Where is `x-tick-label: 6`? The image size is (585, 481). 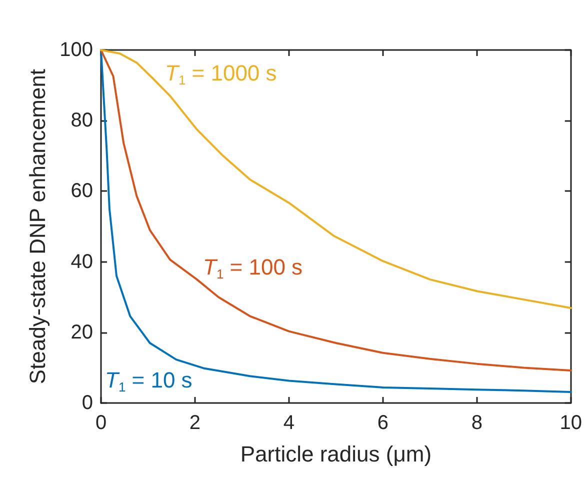
x-tick-label: 6 is located at coordinates (382, 423).